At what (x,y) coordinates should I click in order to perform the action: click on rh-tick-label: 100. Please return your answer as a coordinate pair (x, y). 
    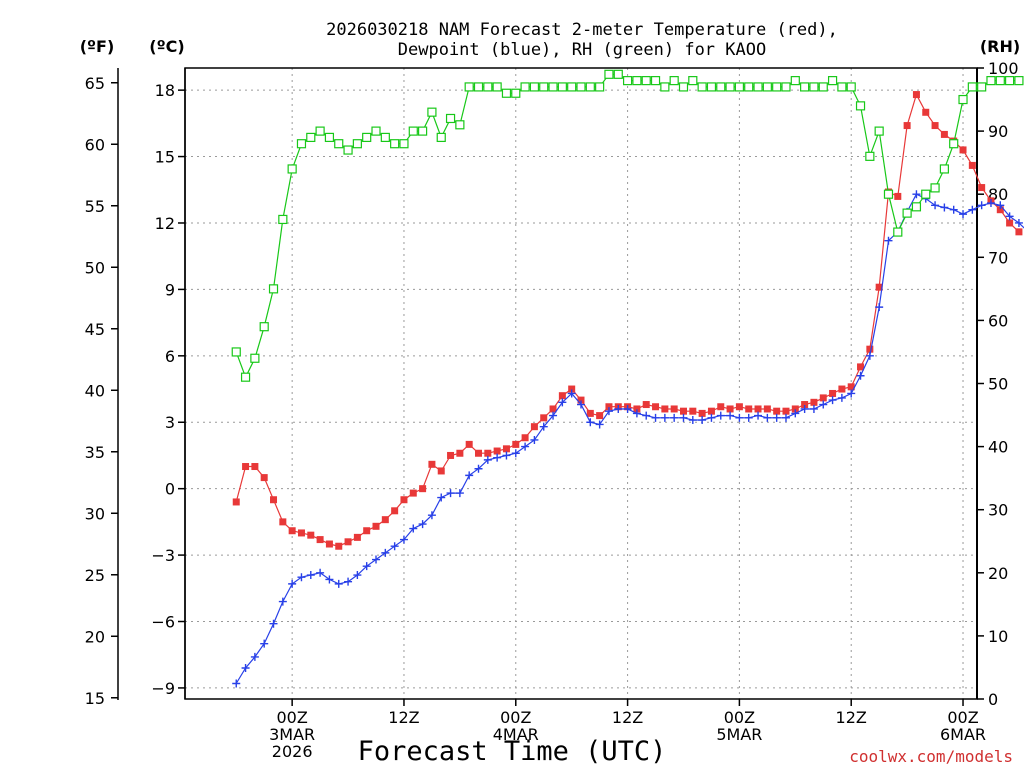
    Looking at the image, I should click on (1003, 68).